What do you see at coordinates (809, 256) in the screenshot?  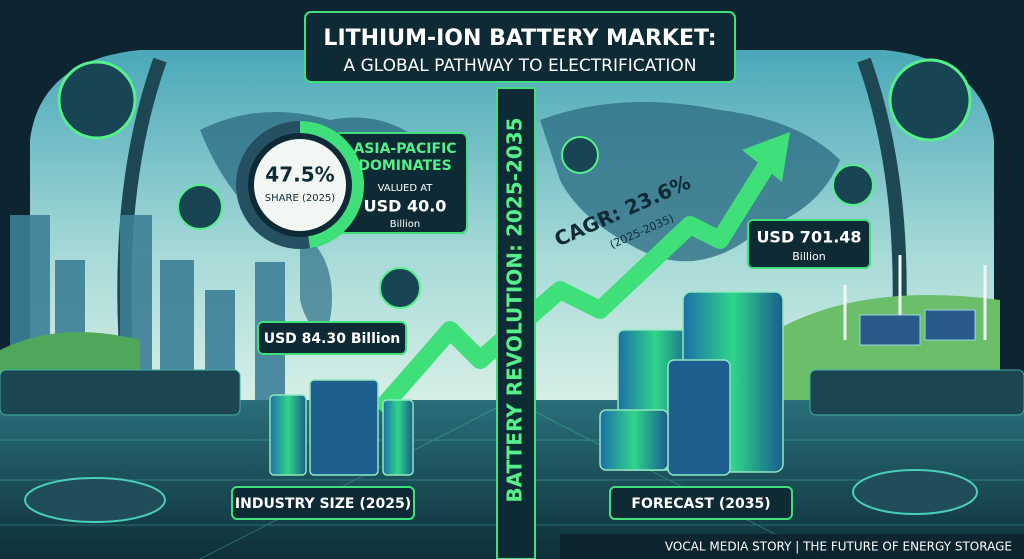 I see `forecast-unit: Billion` at bounding box center [809, 256].